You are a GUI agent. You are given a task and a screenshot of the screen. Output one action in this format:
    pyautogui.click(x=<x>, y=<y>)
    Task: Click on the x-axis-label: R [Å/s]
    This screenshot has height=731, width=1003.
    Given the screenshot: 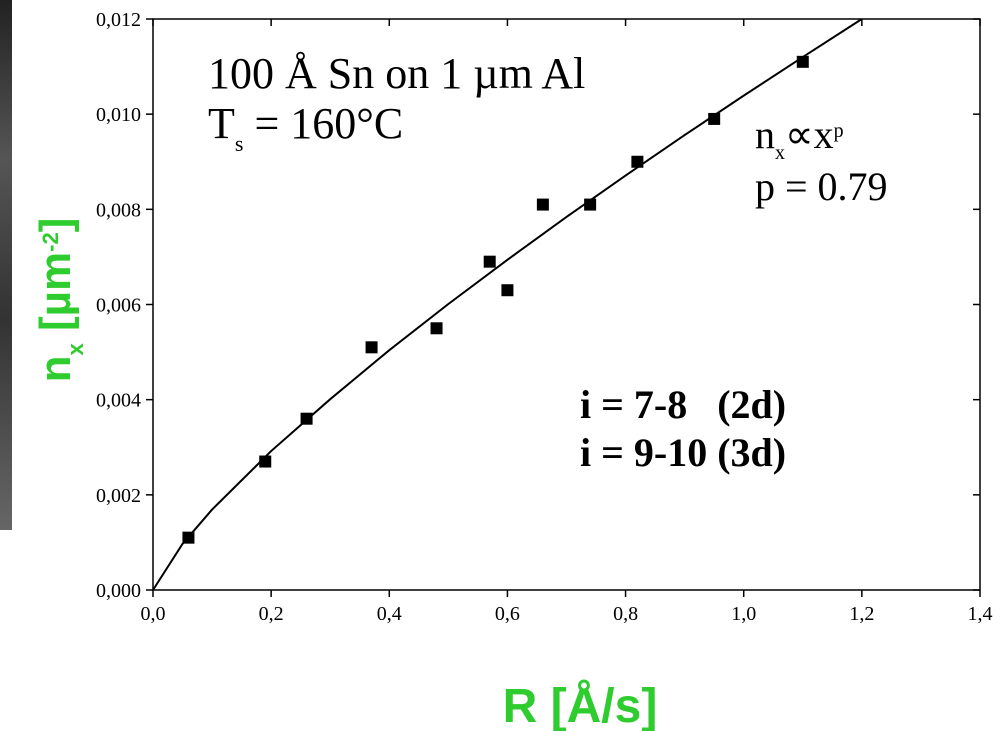 What is the action you would take?
    pyautogui.click(x=580, y=705)
    